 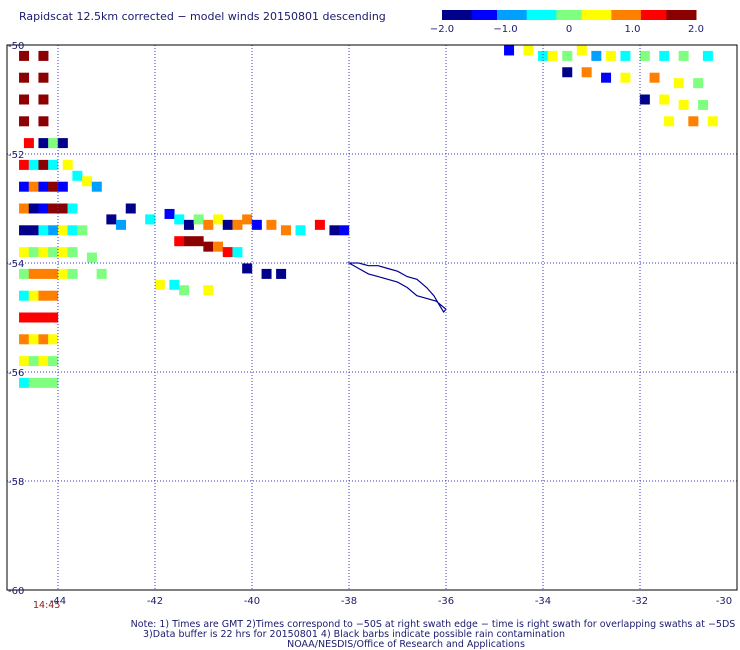 I want to click on longitude-label: -32, so click(x=640, y=601).